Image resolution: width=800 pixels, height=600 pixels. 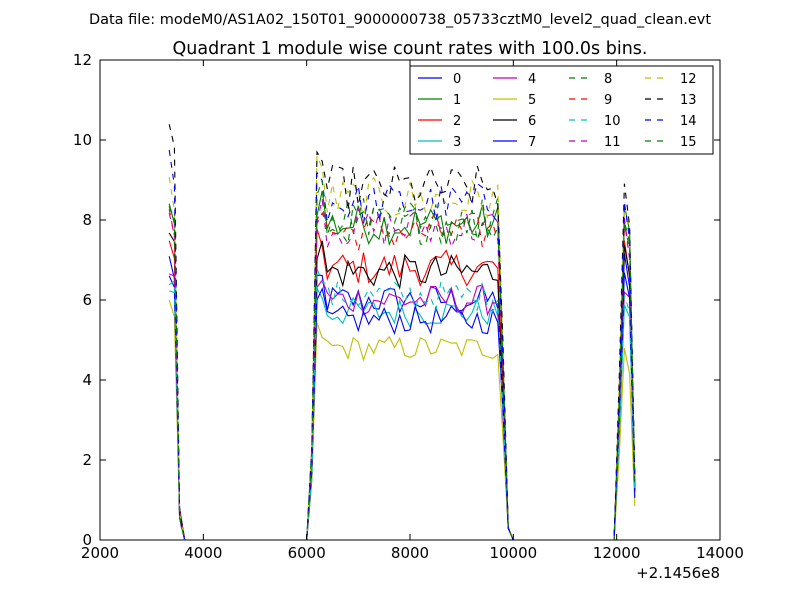 I want to click on legend-box, so click(x=561, y=110).